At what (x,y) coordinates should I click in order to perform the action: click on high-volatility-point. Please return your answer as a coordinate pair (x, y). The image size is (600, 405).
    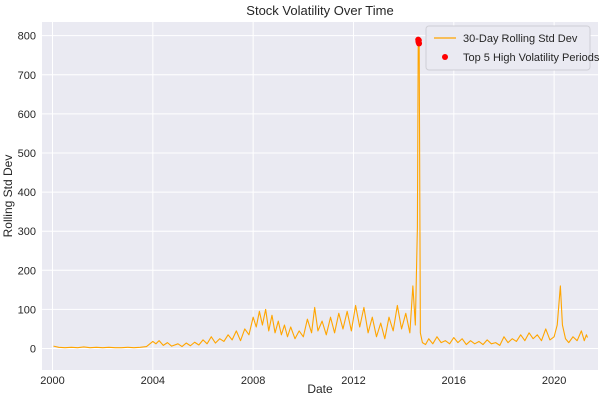
    Looking at the image, I should click on (419, 43).